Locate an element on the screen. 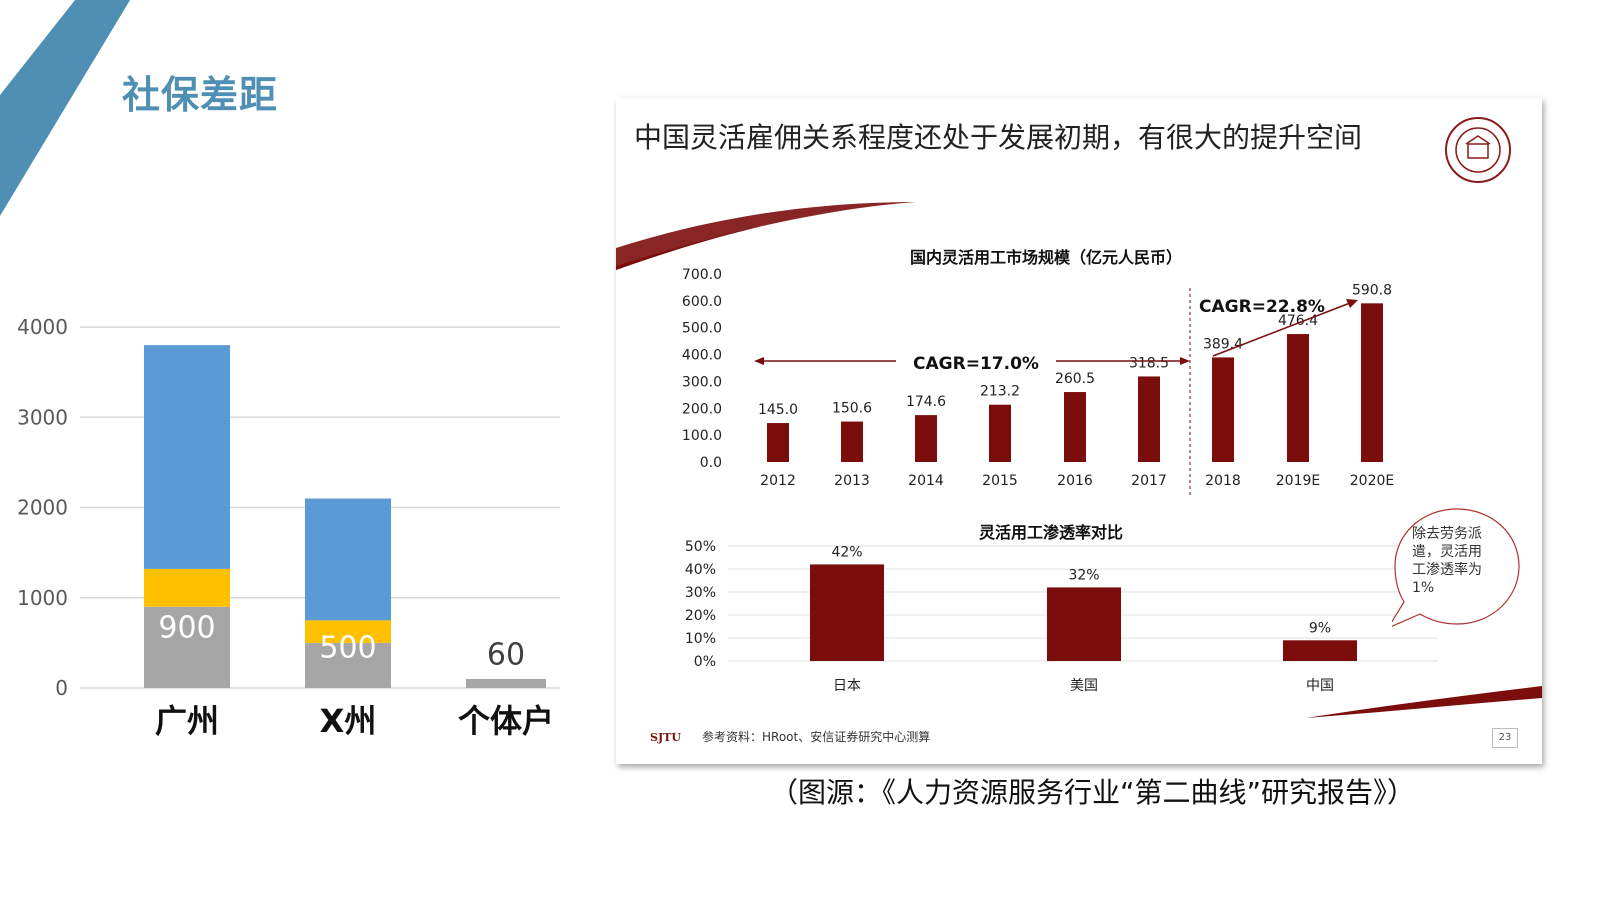 Image resolution: width=1600 pixels, height=900 pixels. y-tick-label: 20% is located at coordinates (700, 616).